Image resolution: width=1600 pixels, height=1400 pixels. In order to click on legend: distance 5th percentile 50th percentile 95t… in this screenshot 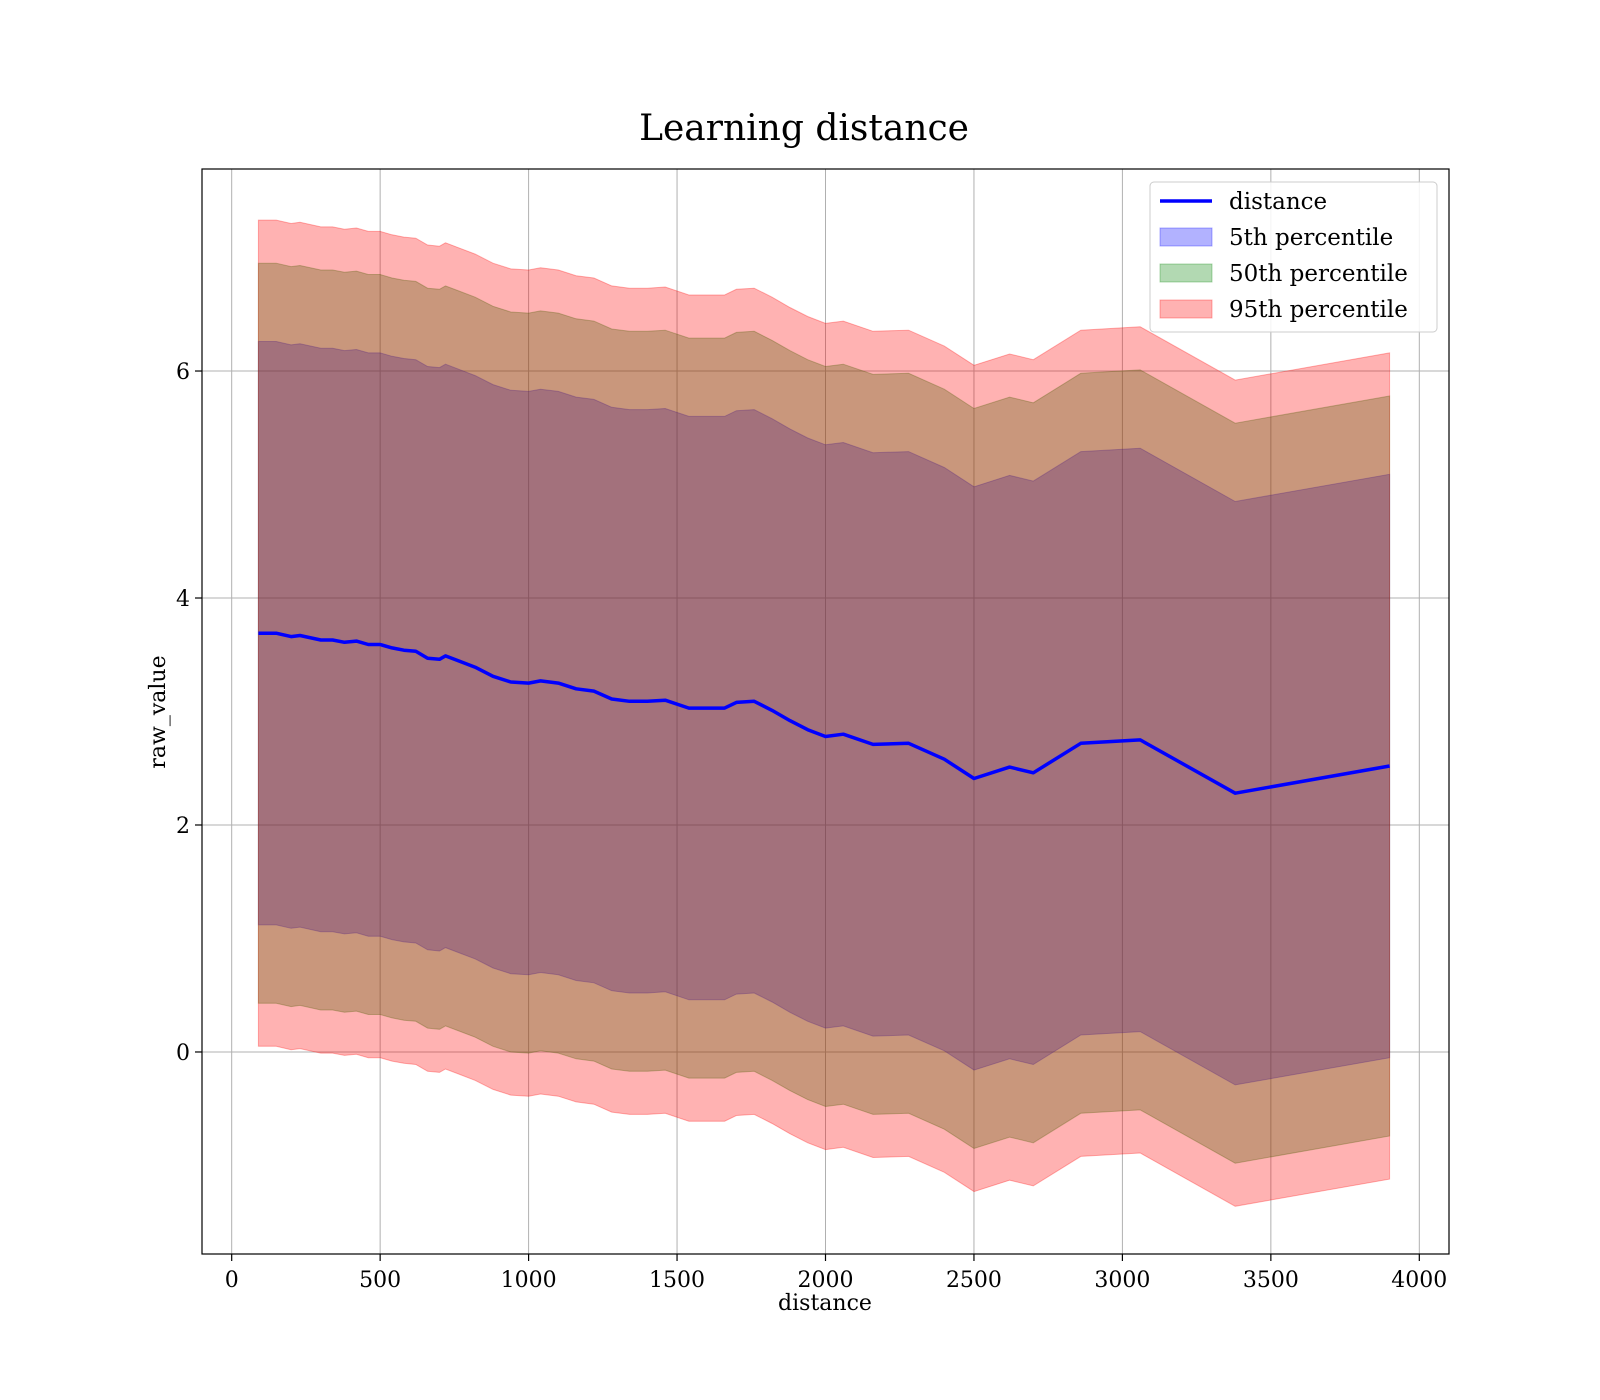, I will do `click(1293, 257)`.